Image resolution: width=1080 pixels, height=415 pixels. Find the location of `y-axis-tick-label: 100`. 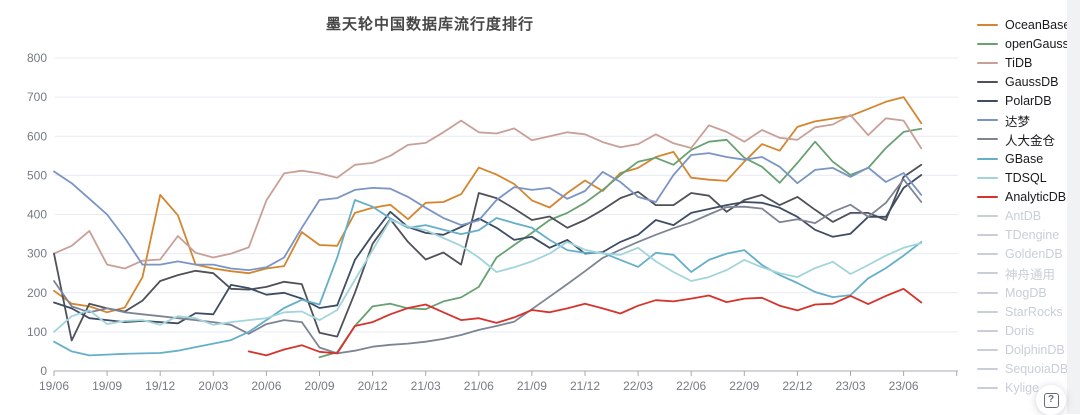

y-axis-tick-label: 100 is located at coordinates (37, 332).